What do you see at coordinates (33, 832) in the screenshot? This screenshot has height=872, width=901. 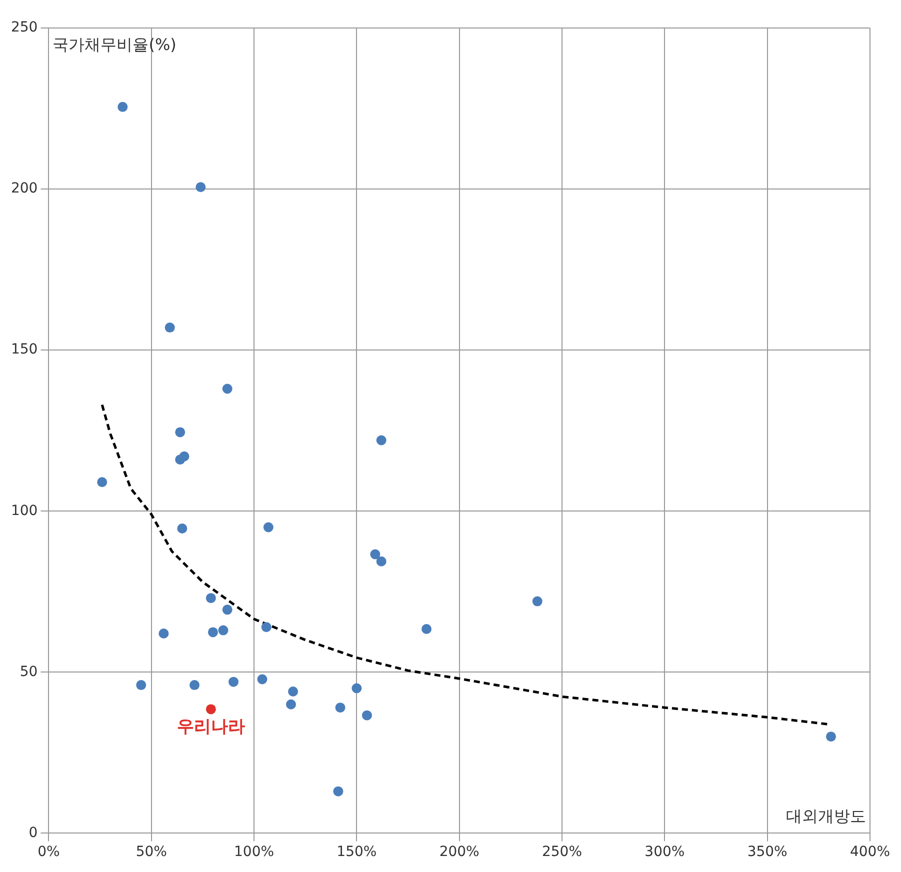 I see `y-tick-label: 0` at bounding box center [33, 832].